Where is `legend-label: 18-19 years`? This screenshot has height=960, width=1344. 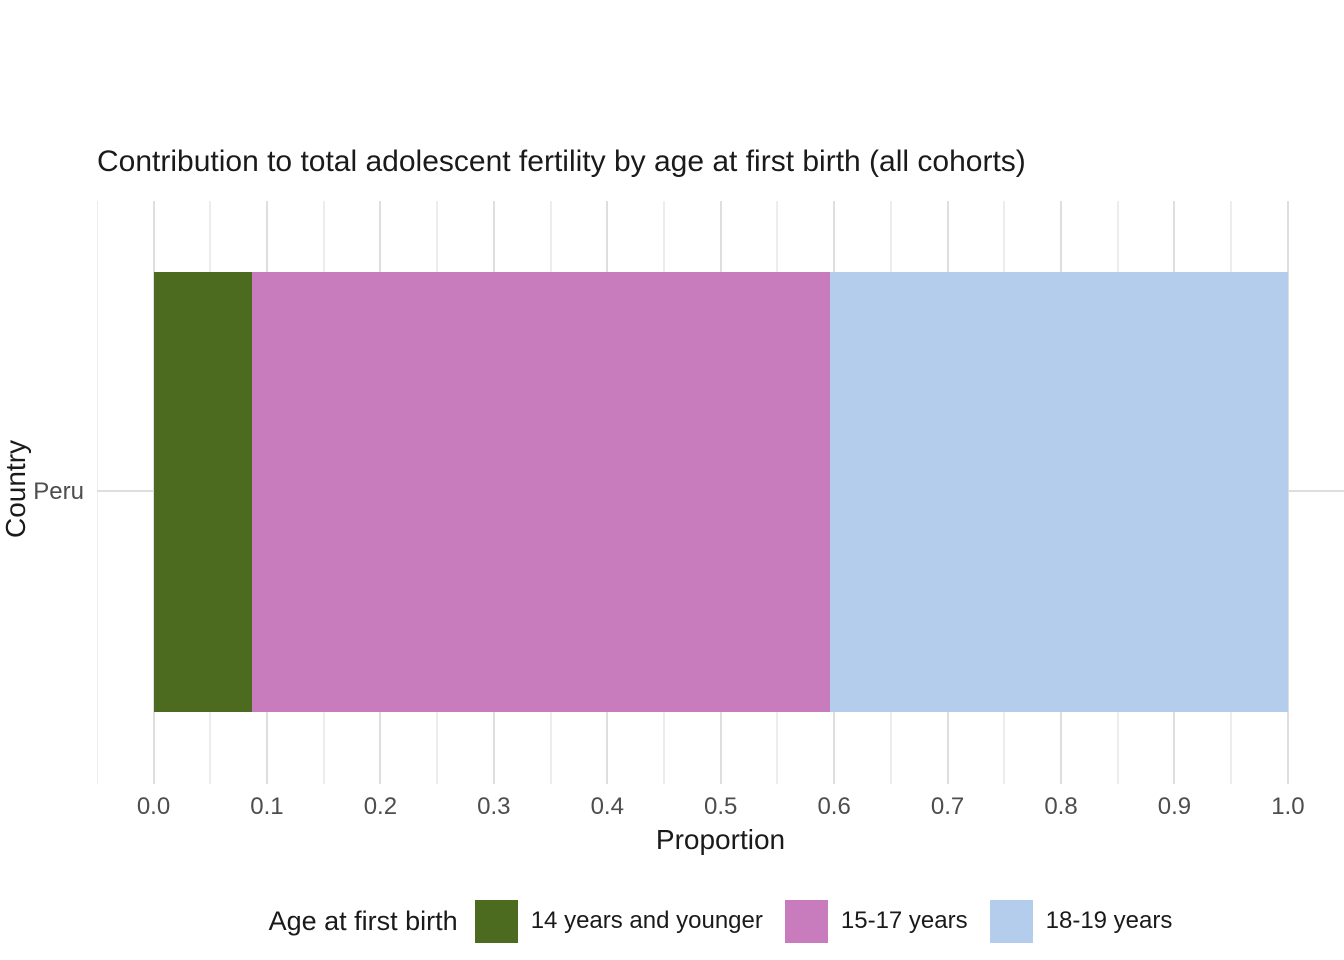
legend-label: 18-19 years is located at coordinates (1109, 920).